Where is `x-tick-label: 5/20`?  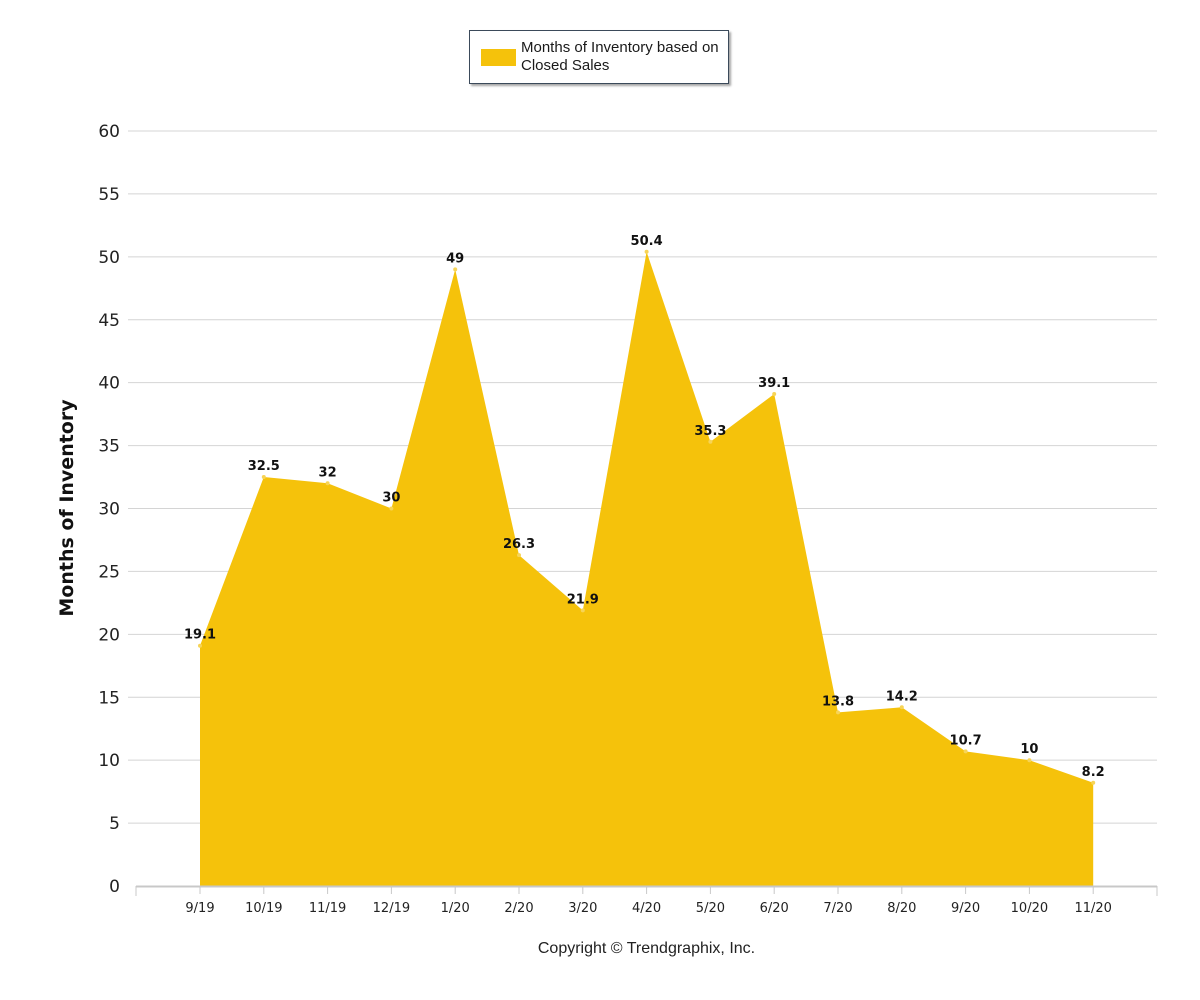
x-tick-label: 5/20 is located at coordinates (710, 908).